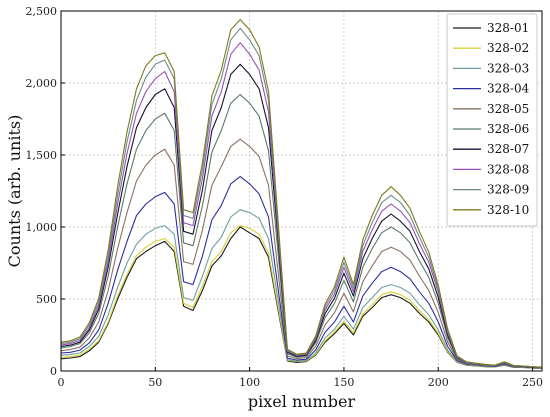 This screenshot has width=550, height=417. What do you see at coordinates (302, 401) in the screenshot?
I see `x-axis-label: pixel number` at bounding box center [302, 401].